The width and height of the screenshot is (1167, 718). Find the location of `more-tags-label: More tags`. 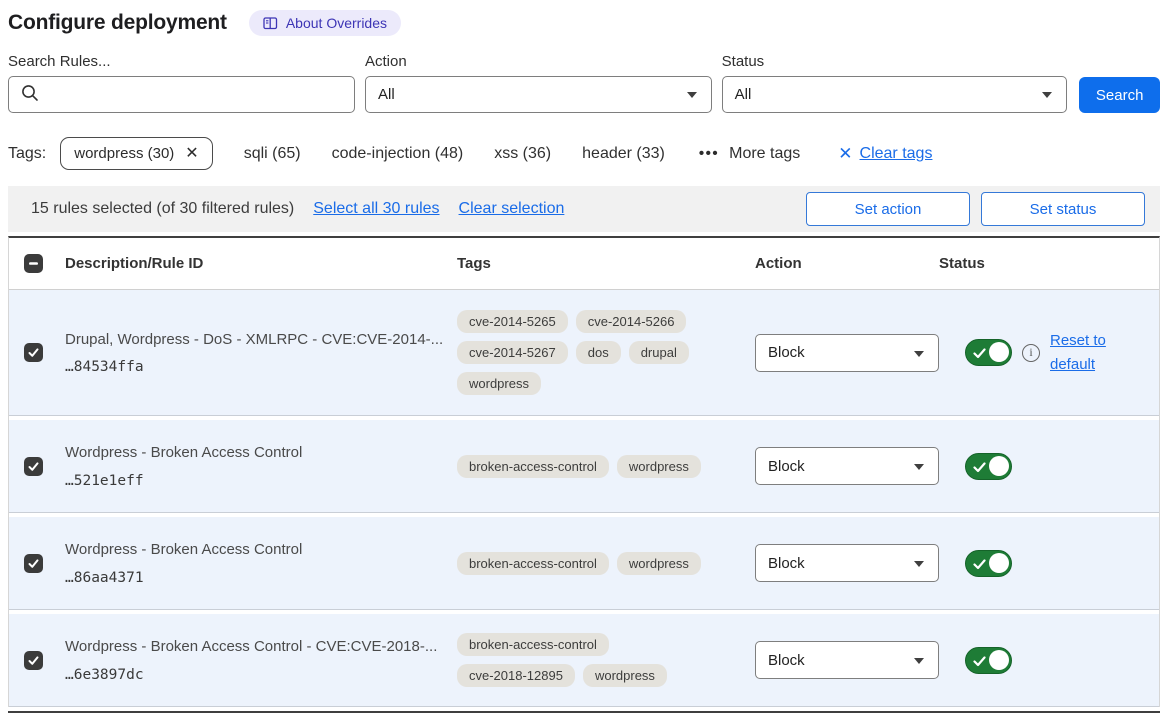

more-tags-label: More tags is located at coordinates (765, 153).